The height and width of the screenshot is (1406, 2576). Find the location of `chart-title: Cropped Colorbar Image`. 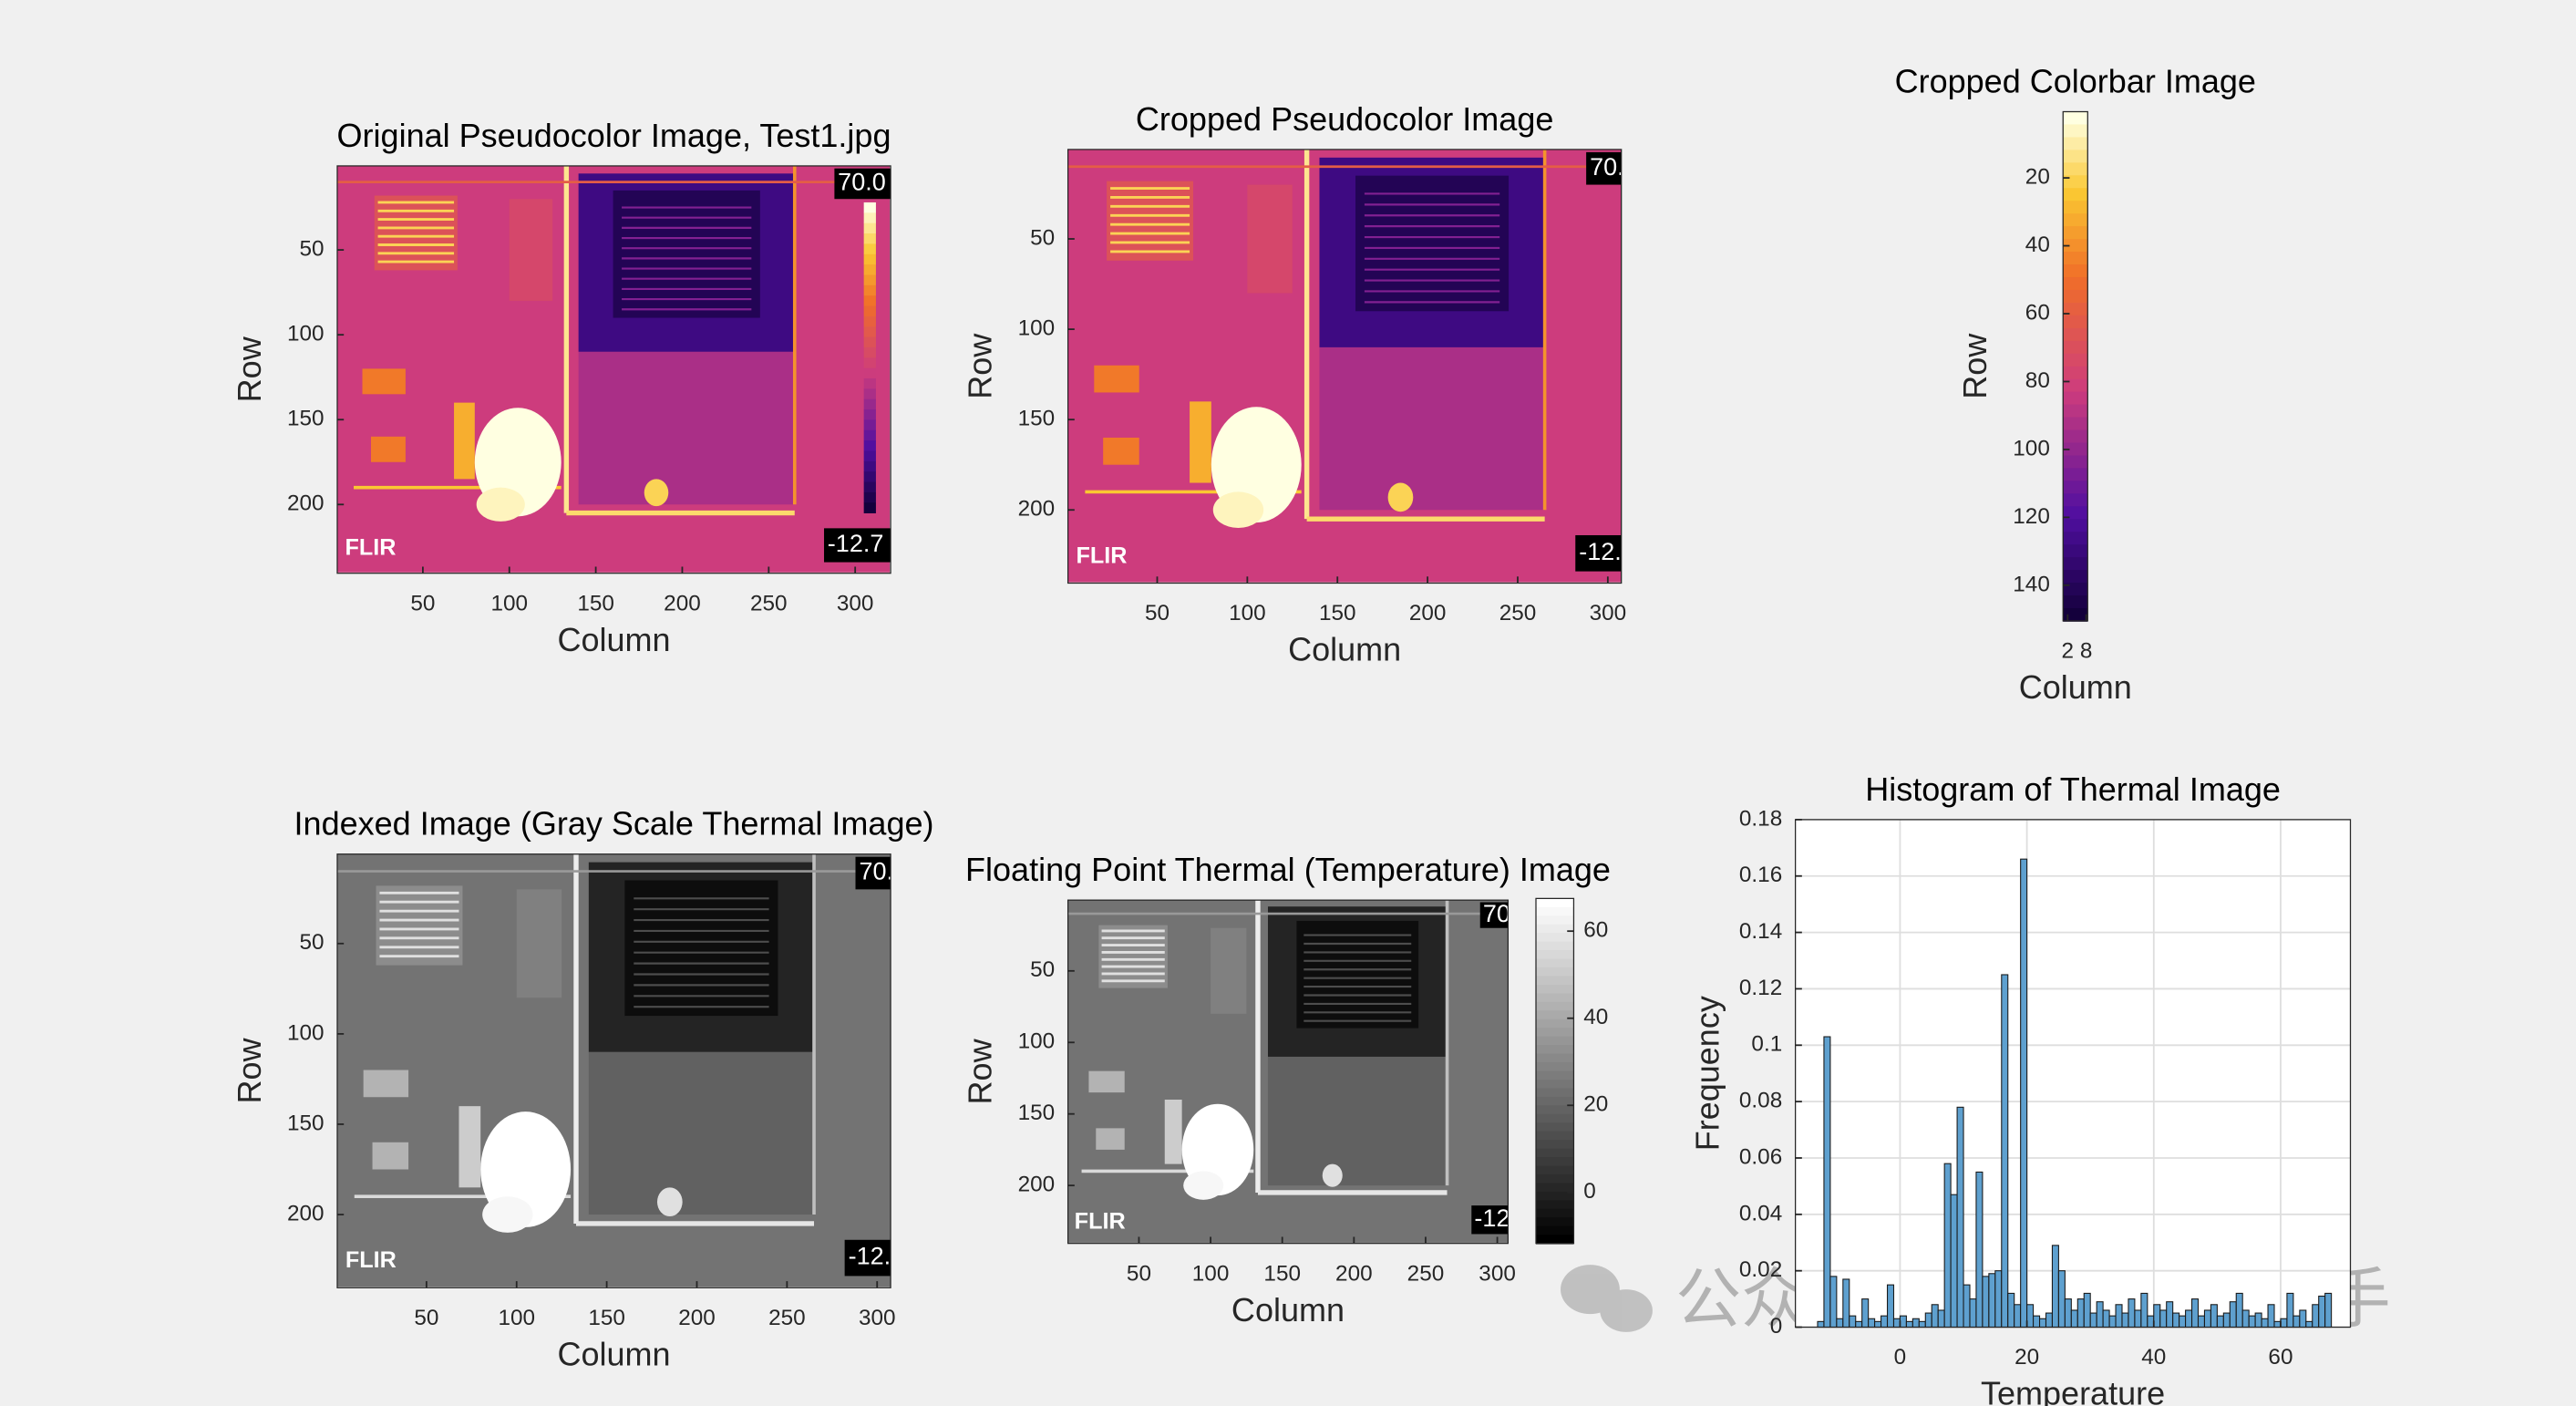

chart-title: Cropped Colorbar Image is located at coordinates (2075, 80).